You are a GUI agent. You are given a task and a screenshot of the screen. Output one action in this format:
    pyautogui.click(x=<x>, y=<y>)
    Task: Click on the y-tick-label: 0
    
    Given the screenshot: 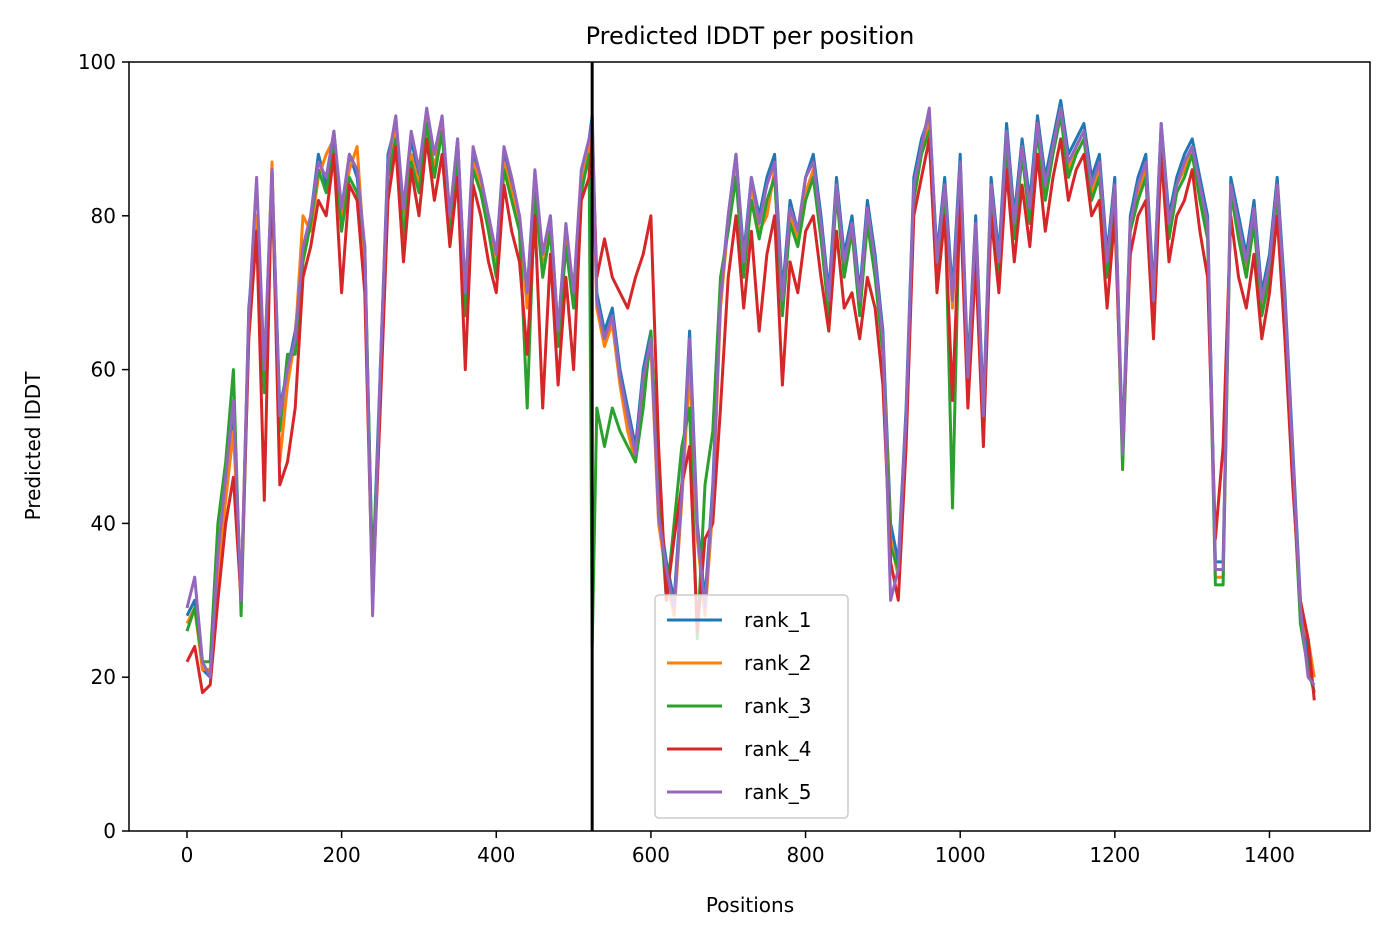 What is the action you would take?
    pyautogui.click(x=109, y=831)
    